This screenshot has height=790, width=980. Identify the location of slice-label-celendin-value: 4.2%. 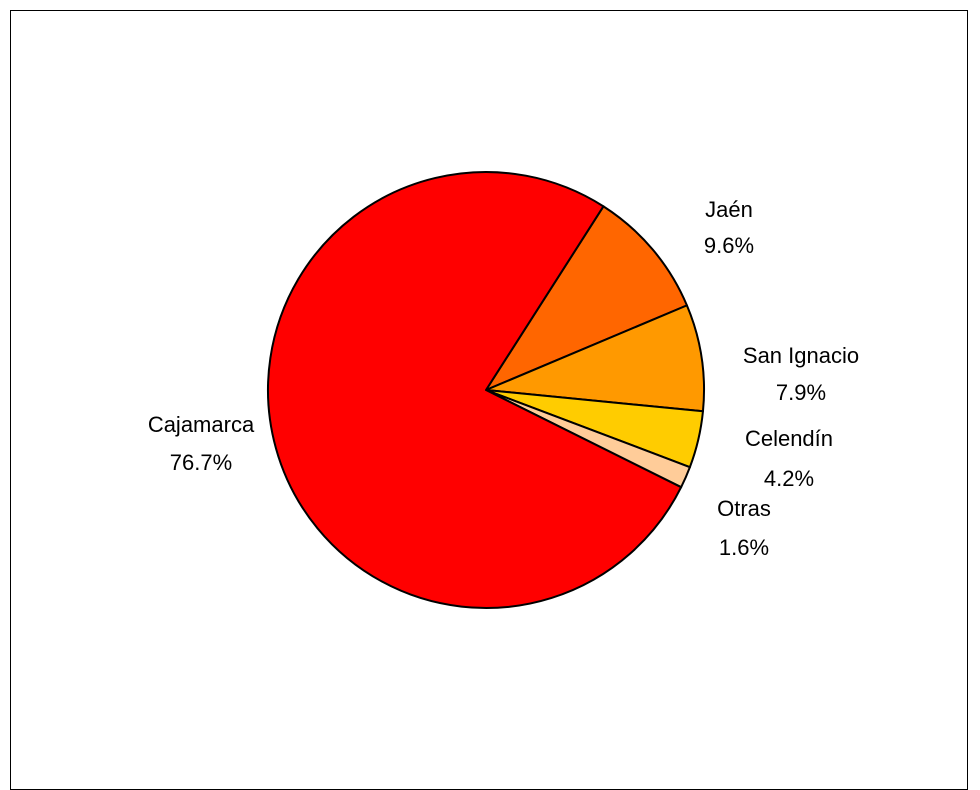
(789, 478).